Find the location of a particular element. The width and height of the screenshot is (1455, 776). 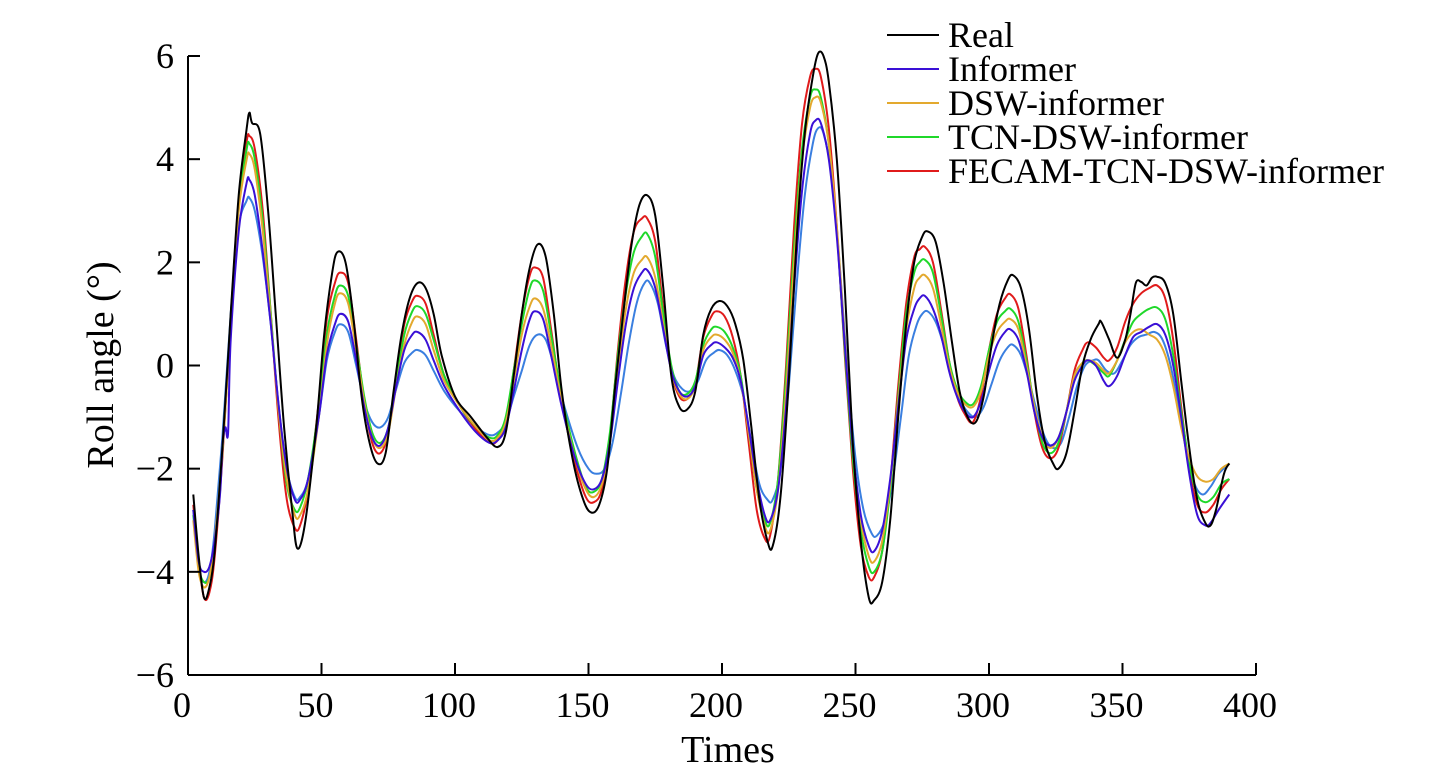

x-tick-label: 0 is located at coordinates (182, 705).